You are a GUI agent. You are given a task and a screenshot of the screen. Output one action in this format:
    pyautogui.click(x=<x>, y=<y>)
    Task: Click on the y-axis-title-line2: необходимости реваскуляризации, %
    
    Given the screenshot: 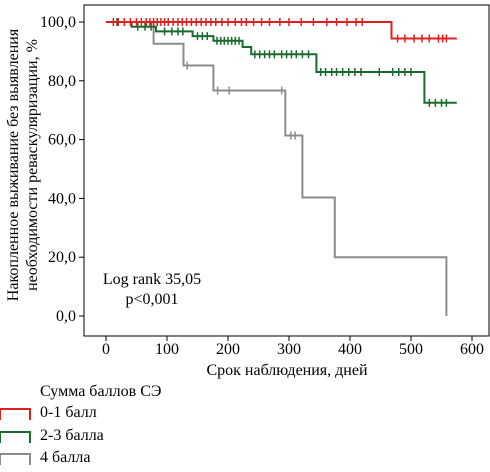 What is the action you would take?
    pyautogui.click(x=32, y=165)
    